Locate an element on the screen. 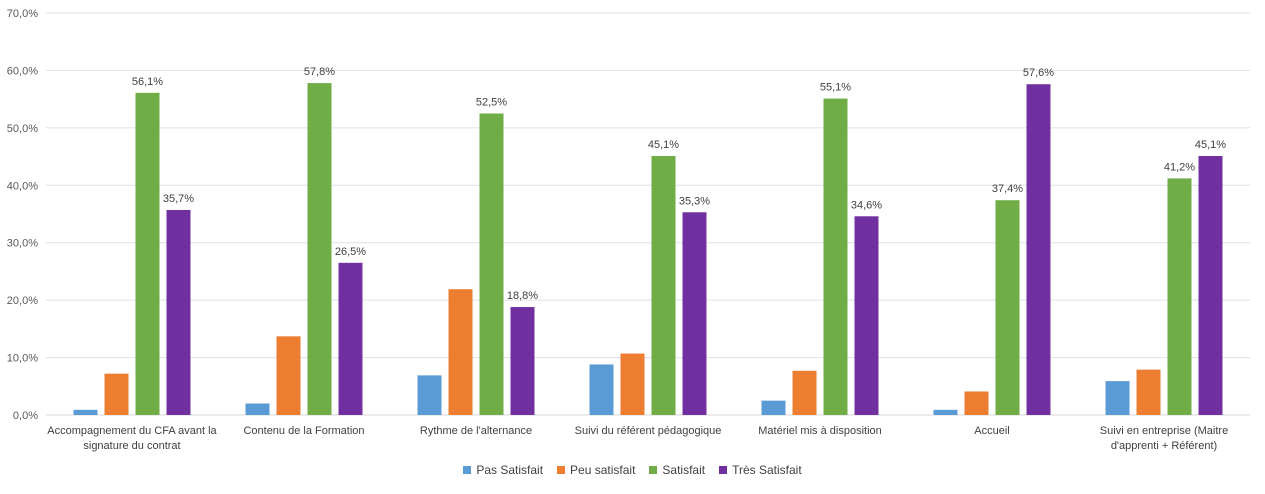  legend-label: Peu satisfait is located at coordinates (603, 470).